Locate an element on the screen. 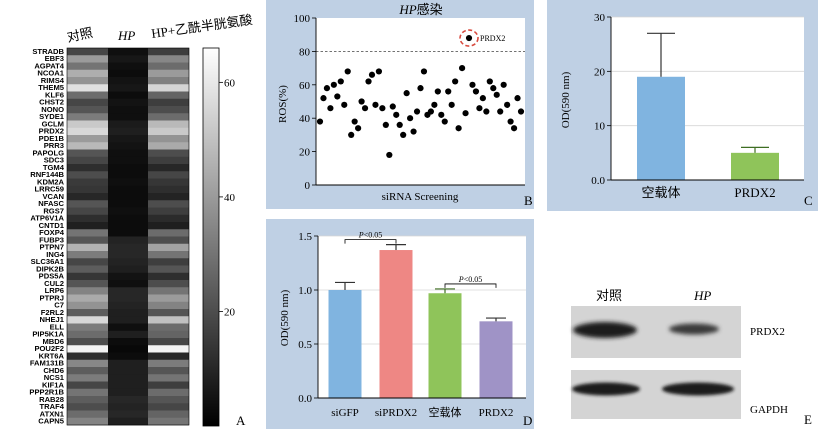  colorbar-tick-label: 40 is located at coordinates (230, 198).